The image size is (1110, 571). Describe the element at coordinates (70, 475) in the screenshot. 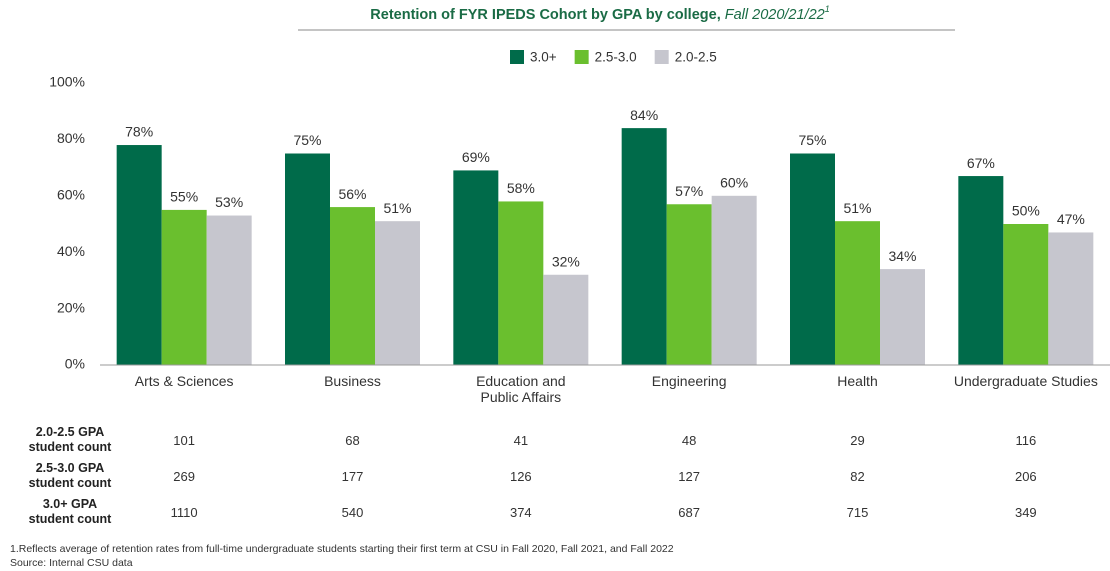

I see `table-row-label: 2.5-3.0 GPA student count` at that location.